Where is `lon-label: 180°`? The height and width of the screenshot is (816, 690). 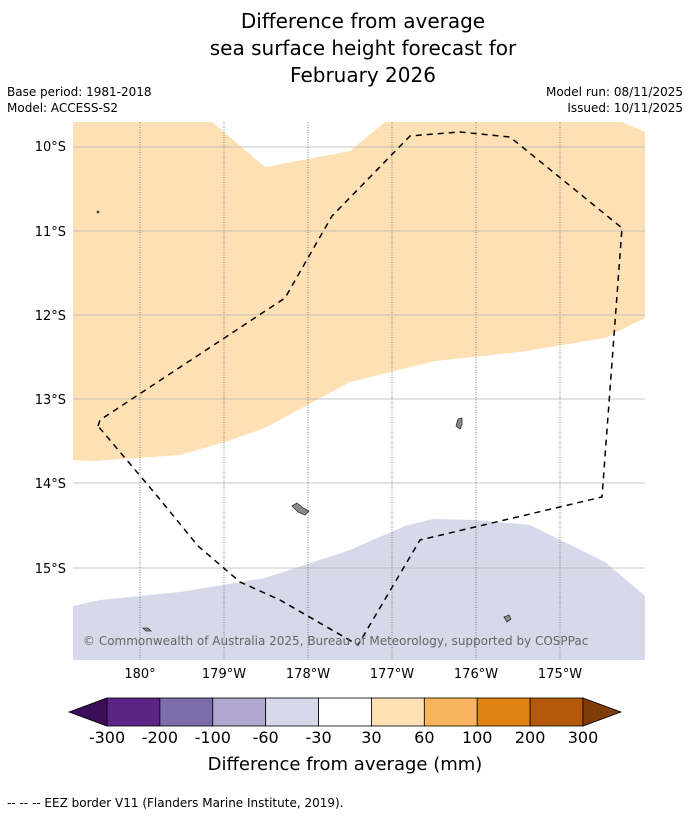 lon-label: 180° is located at coordinates (139, 674).